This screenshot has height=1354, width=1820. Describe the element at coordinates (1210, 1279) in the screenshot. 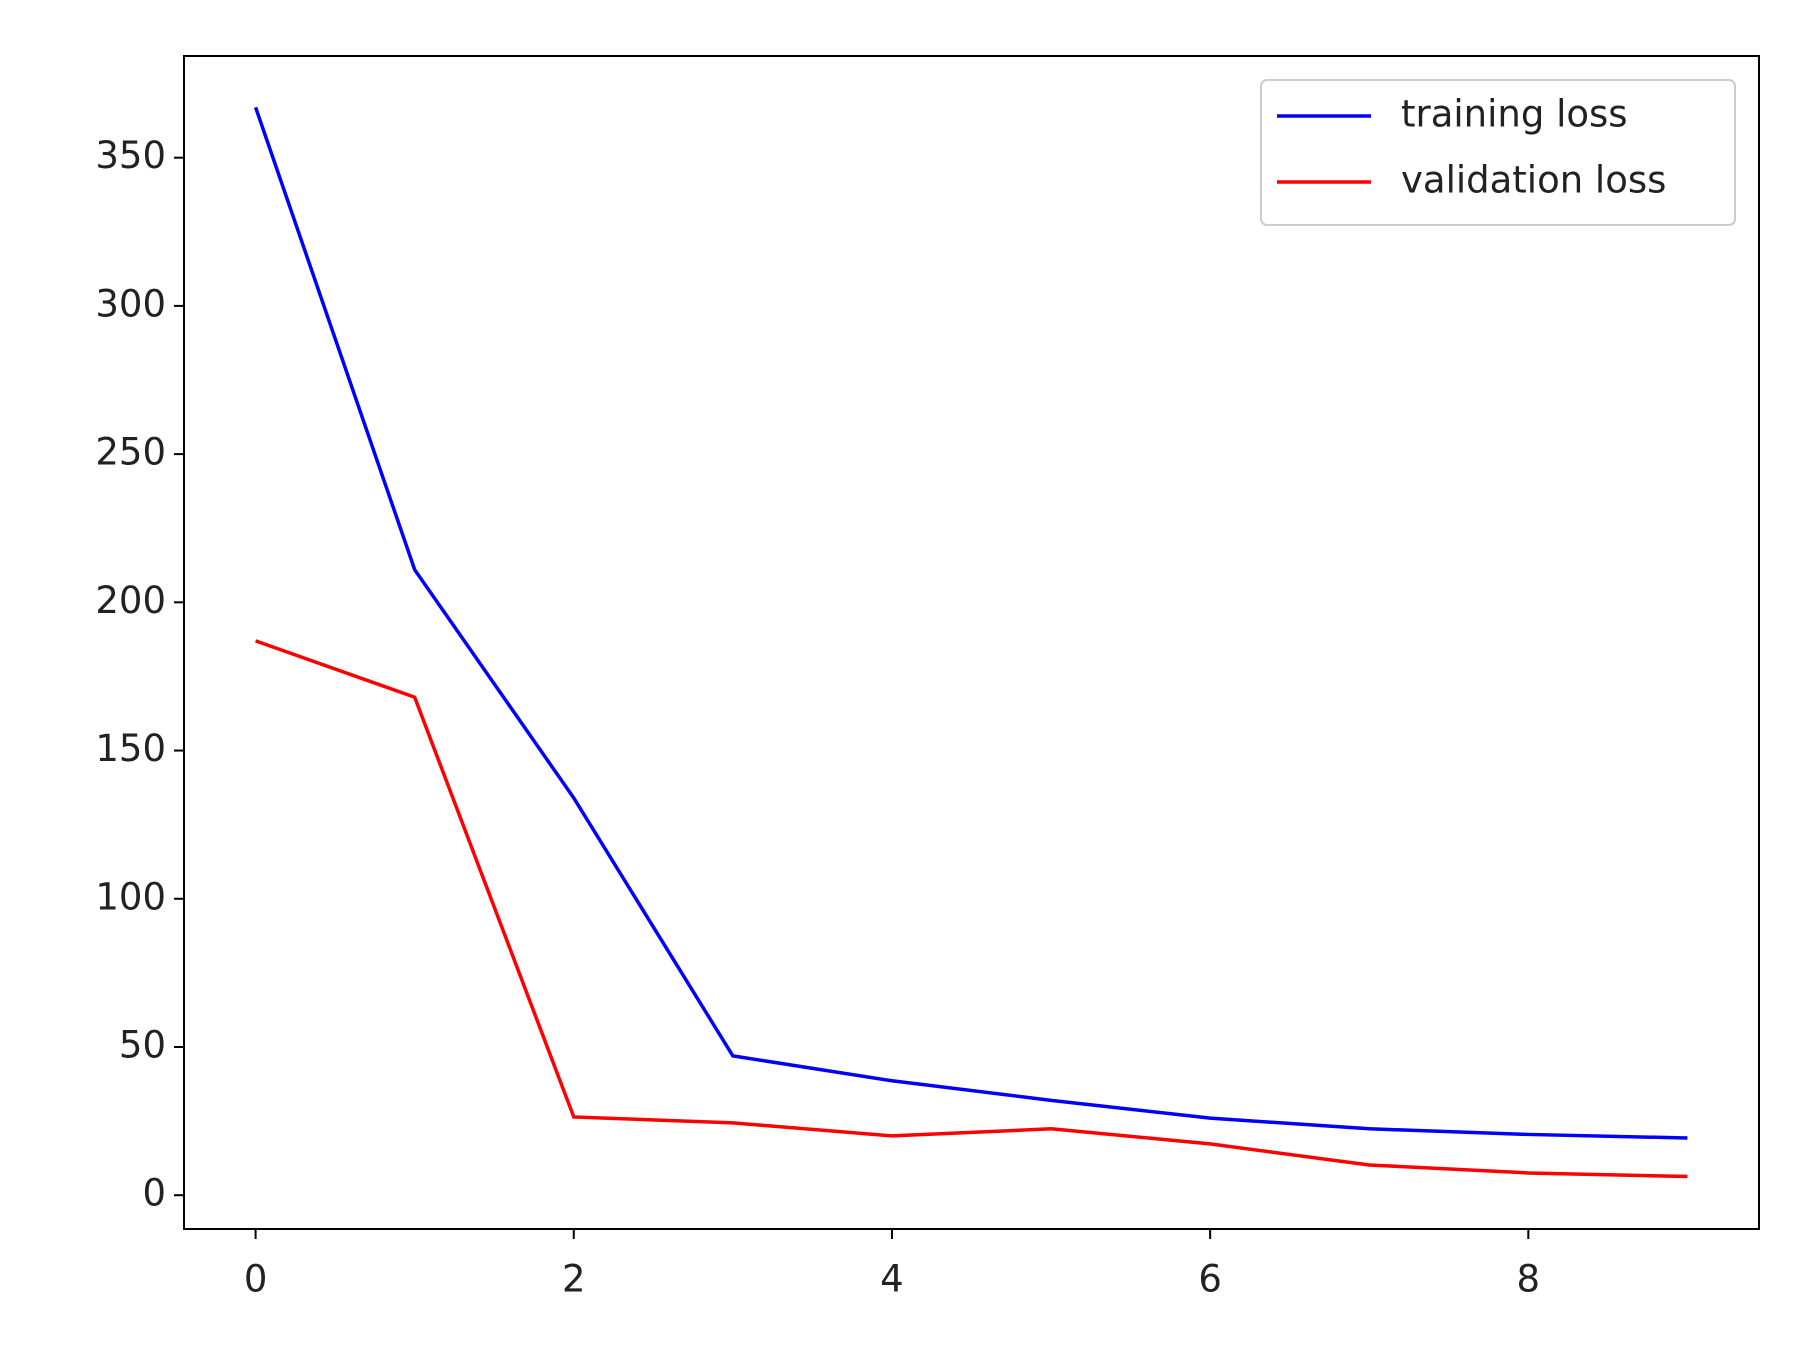

I see `x-tick-label: 6` at that location.